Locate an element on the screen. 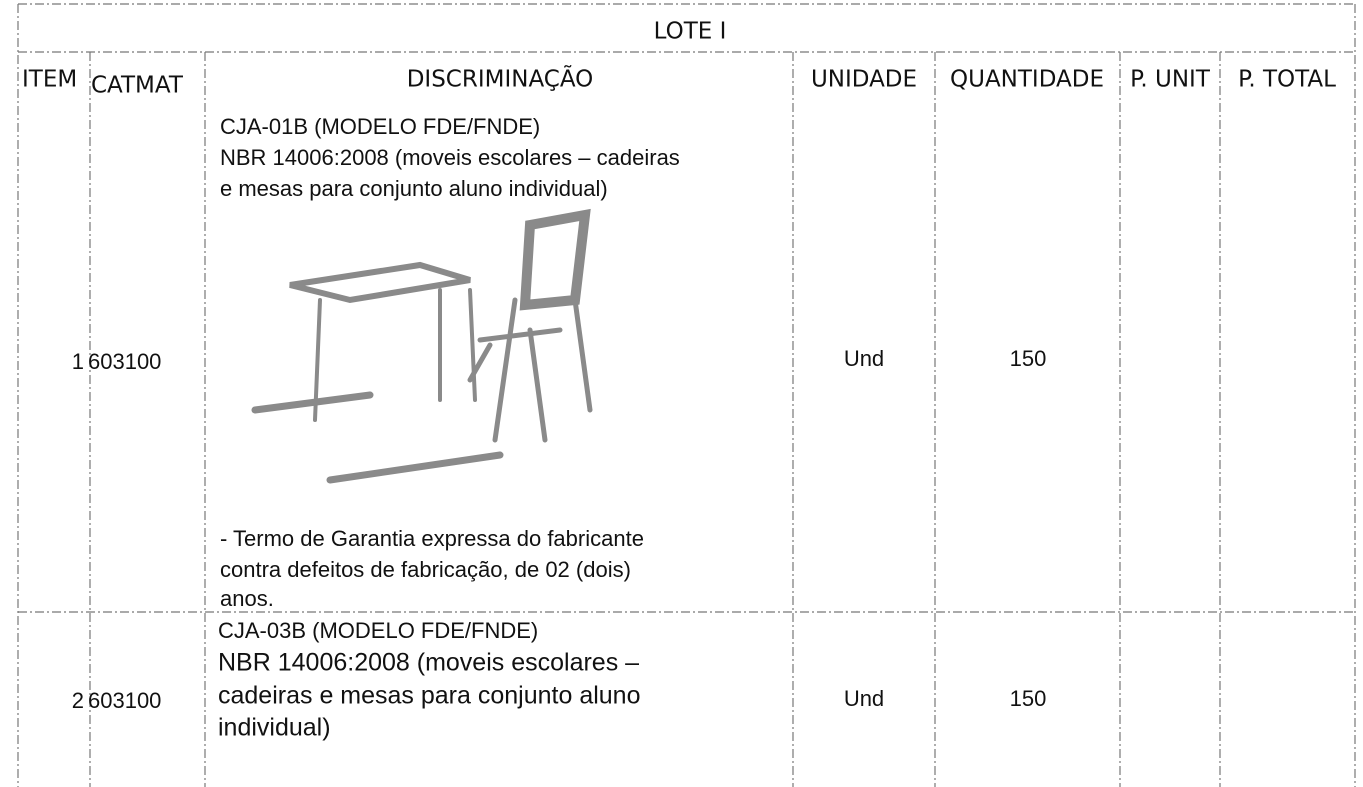  description-line: individual) is located at coordinates (274, 728).